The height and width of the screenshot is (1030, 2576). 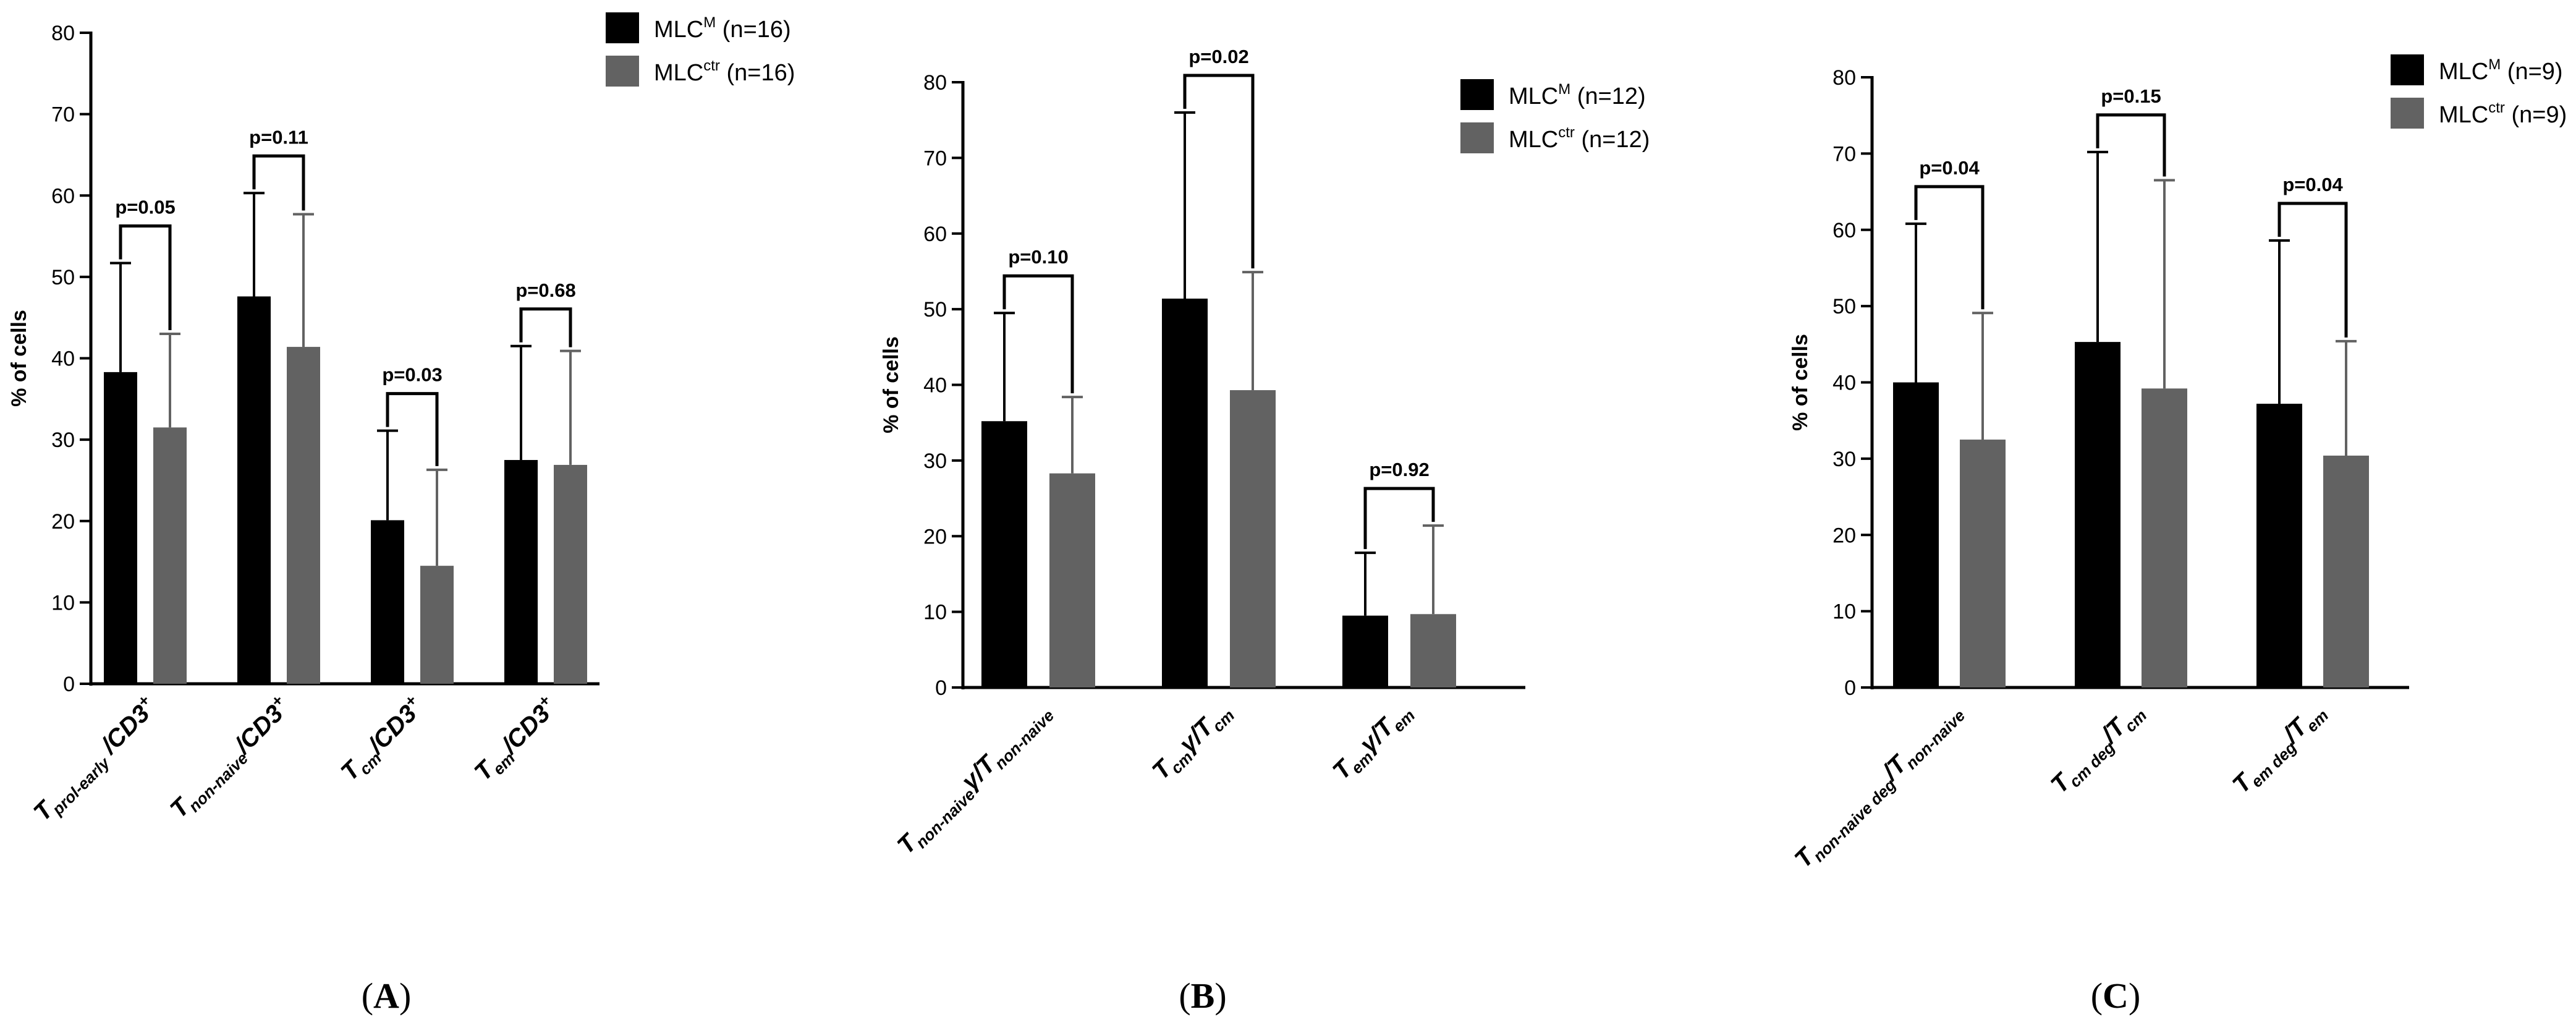 What do you see at coordinates (1373, 742) in the screenshot?
I see `x-category-label: Temγ/Tem` at bounding box center [1373, 742].